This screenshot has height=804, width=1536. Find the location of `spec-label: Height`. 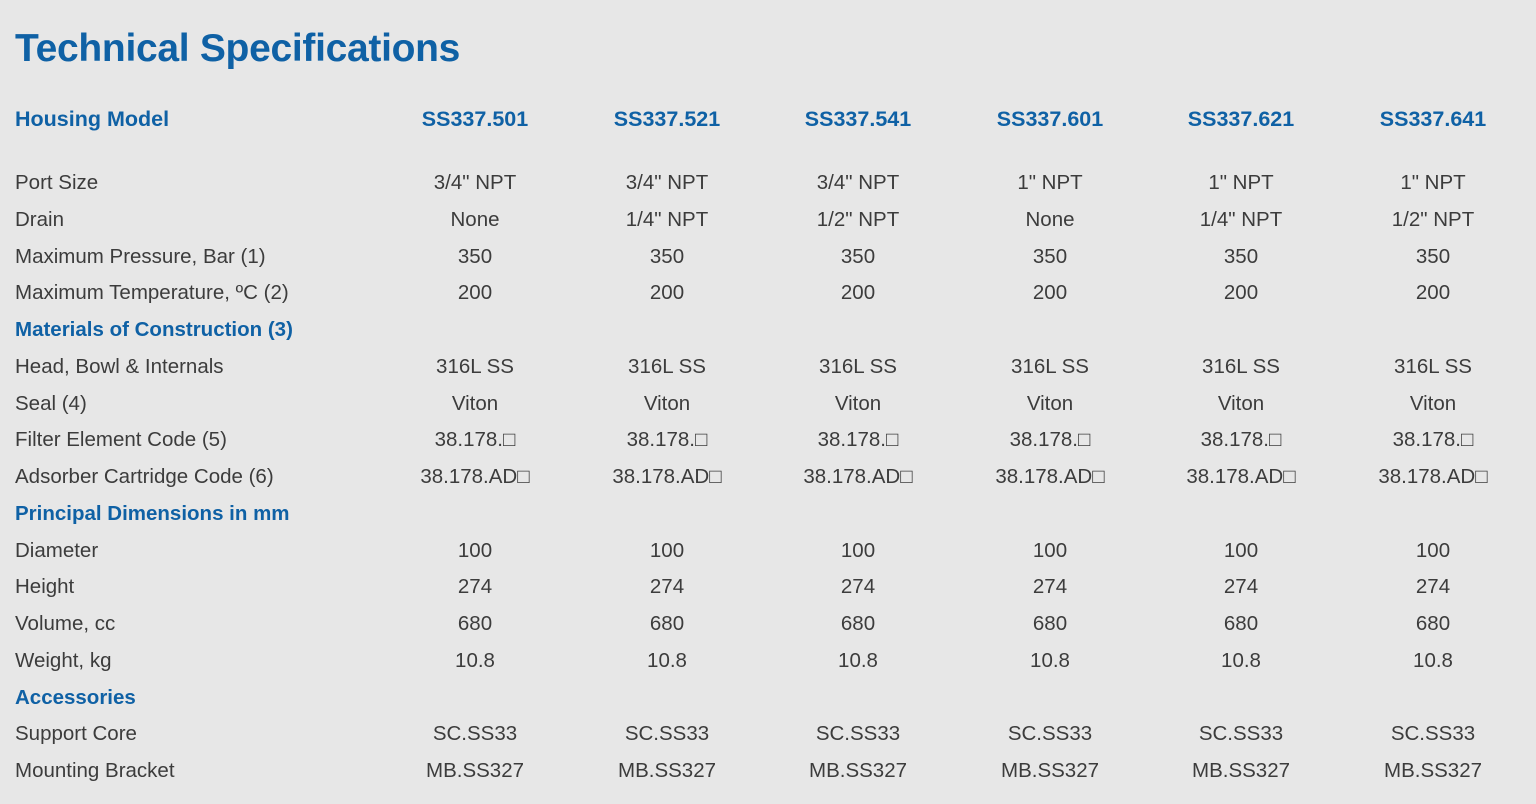

spec-label: Height is located at coordinates (45, 587).